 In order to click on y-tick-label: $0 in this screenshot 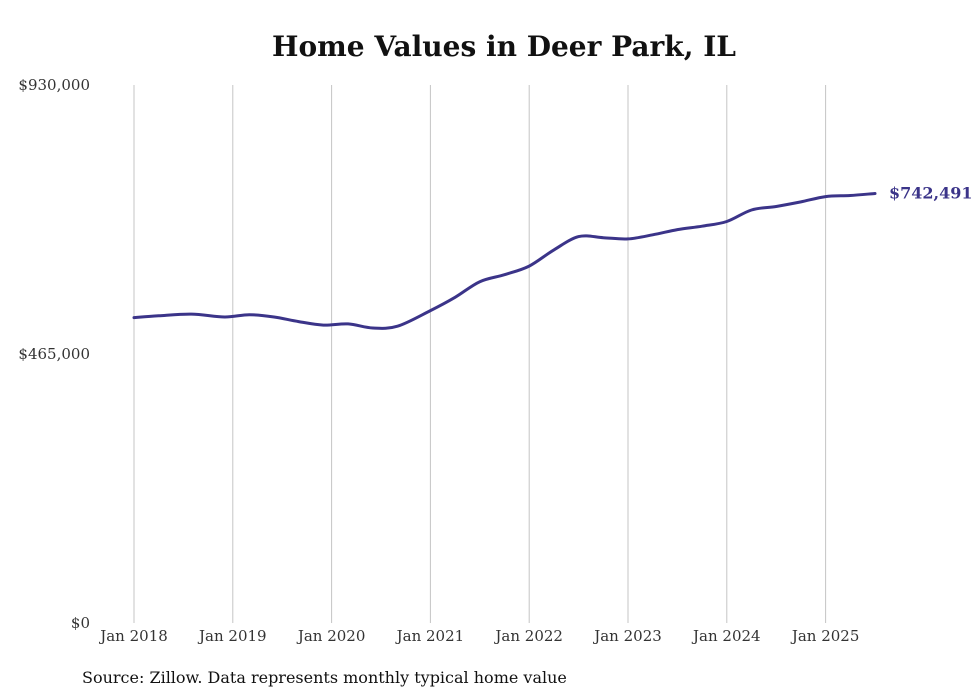, I will do `click(80, 623)`.